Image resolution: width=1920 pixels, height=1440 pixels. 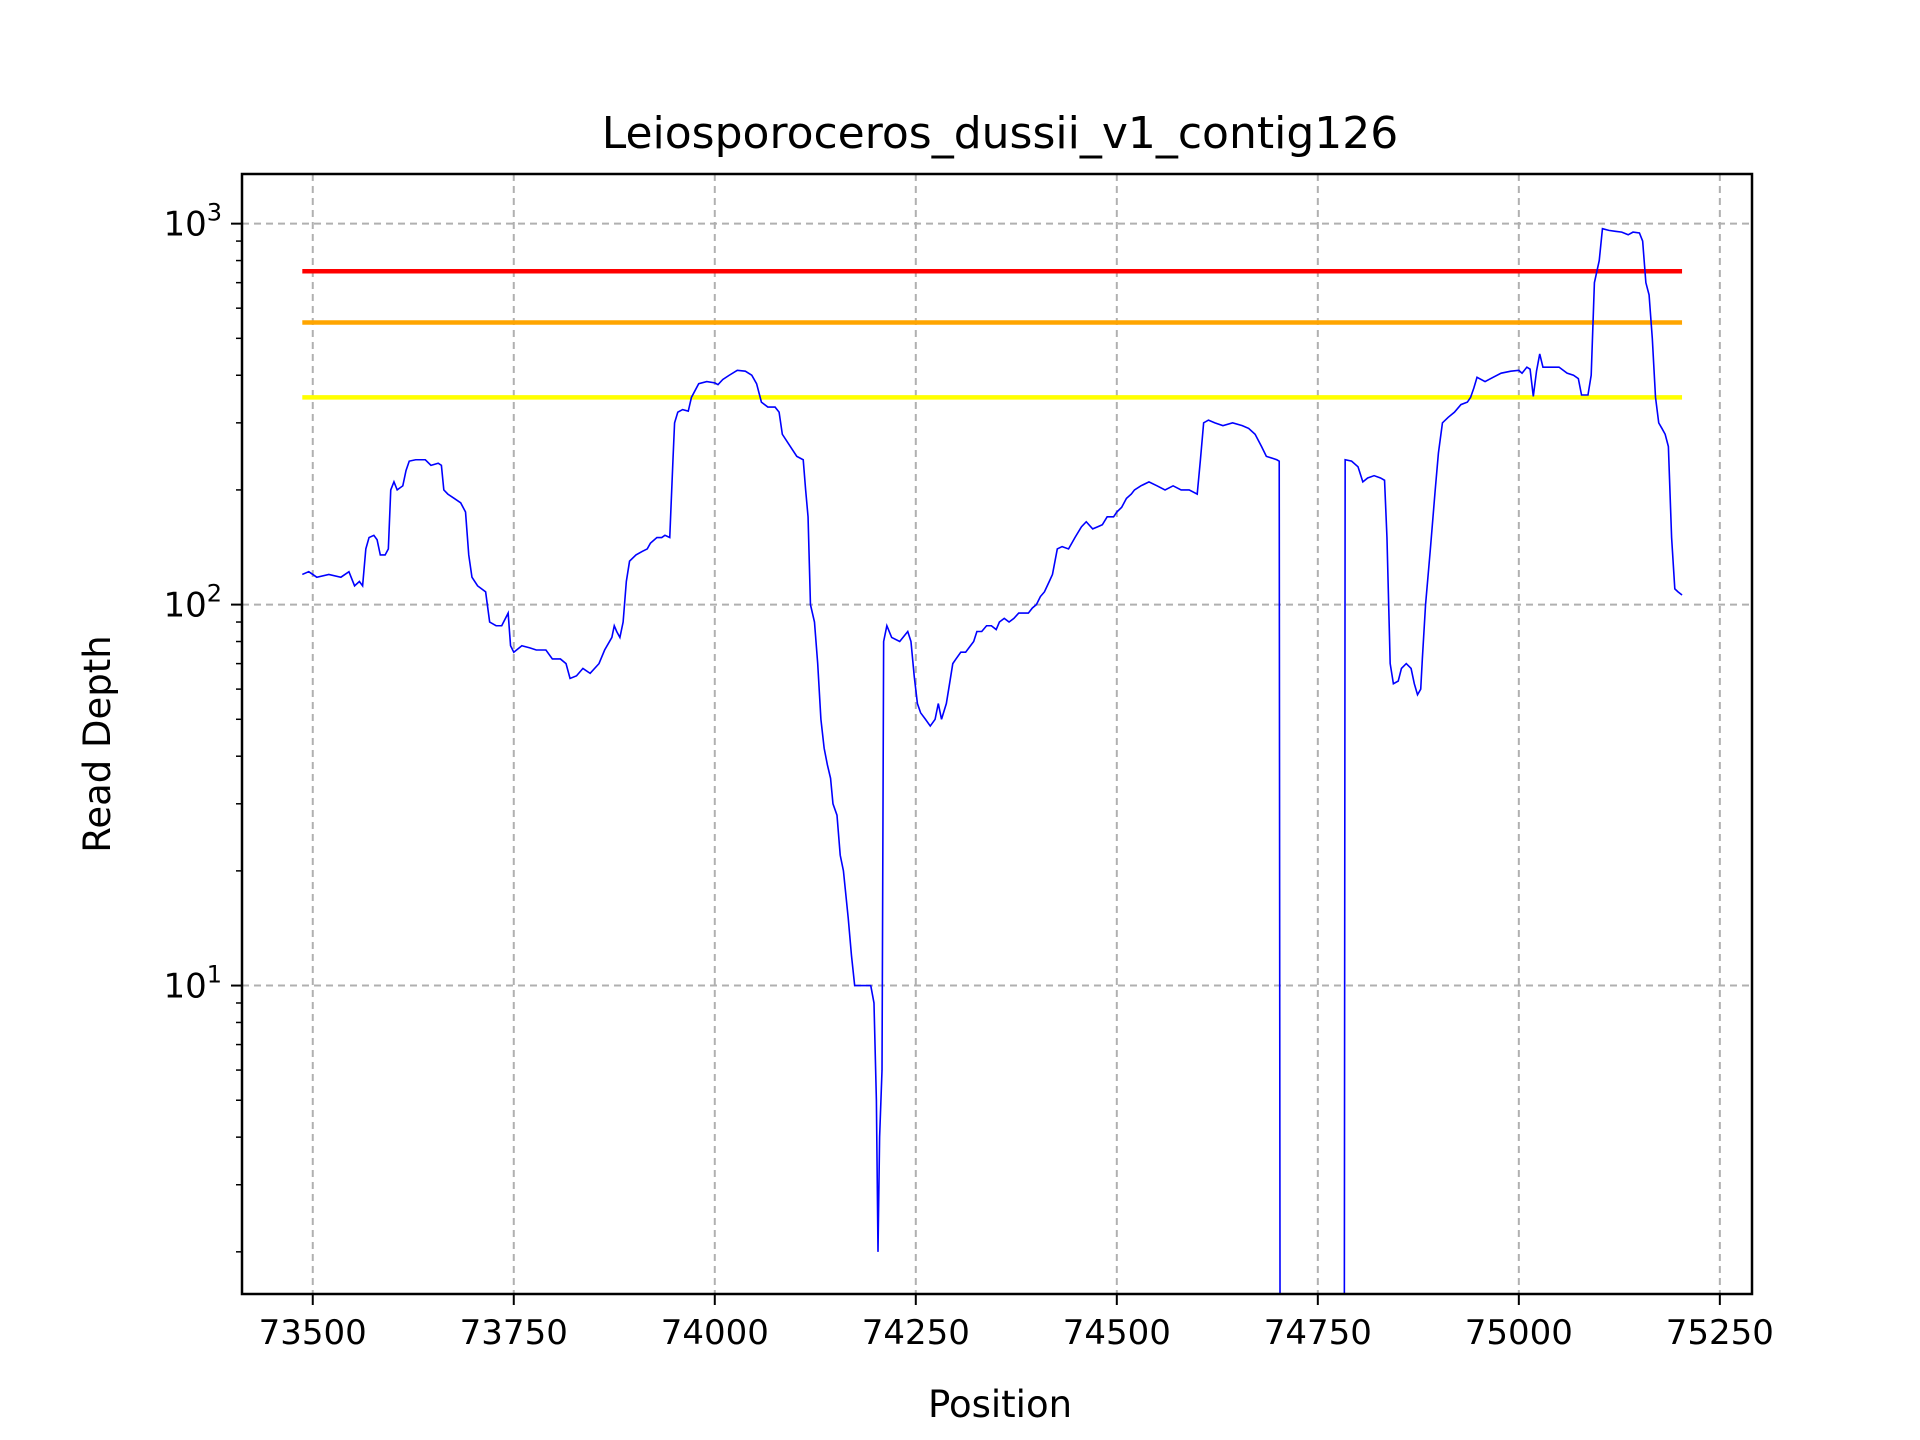 What do you see at coordinates (192, 603) in the screenshot?
I see `y-tick-label: 10²` at bounding box center [192, 603].